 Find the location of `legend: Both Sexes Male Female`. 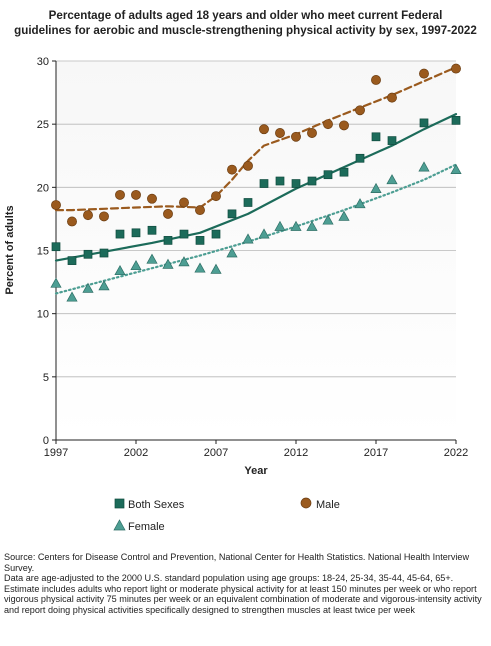

legend: Both Sexes Male Female is located at coordinates (226, 515).